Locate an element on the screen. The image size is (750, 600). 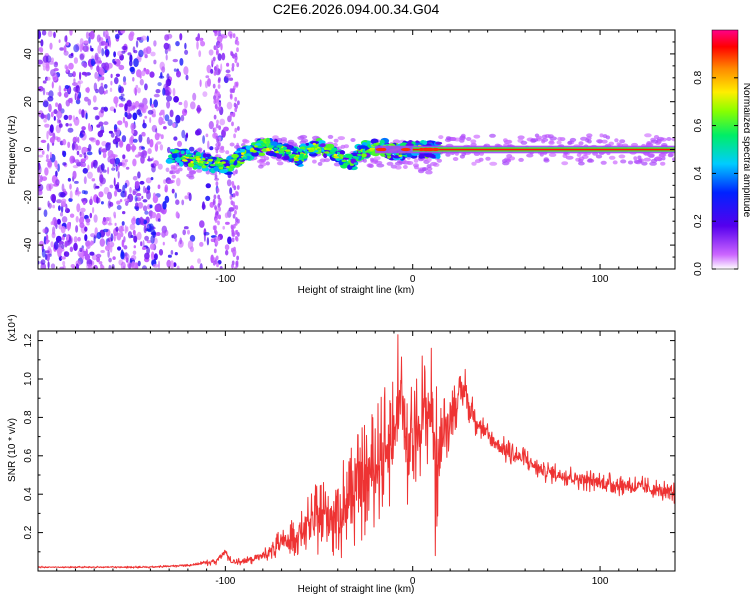
y-tick-label: 0.4 is located at coordinates (28, 494).